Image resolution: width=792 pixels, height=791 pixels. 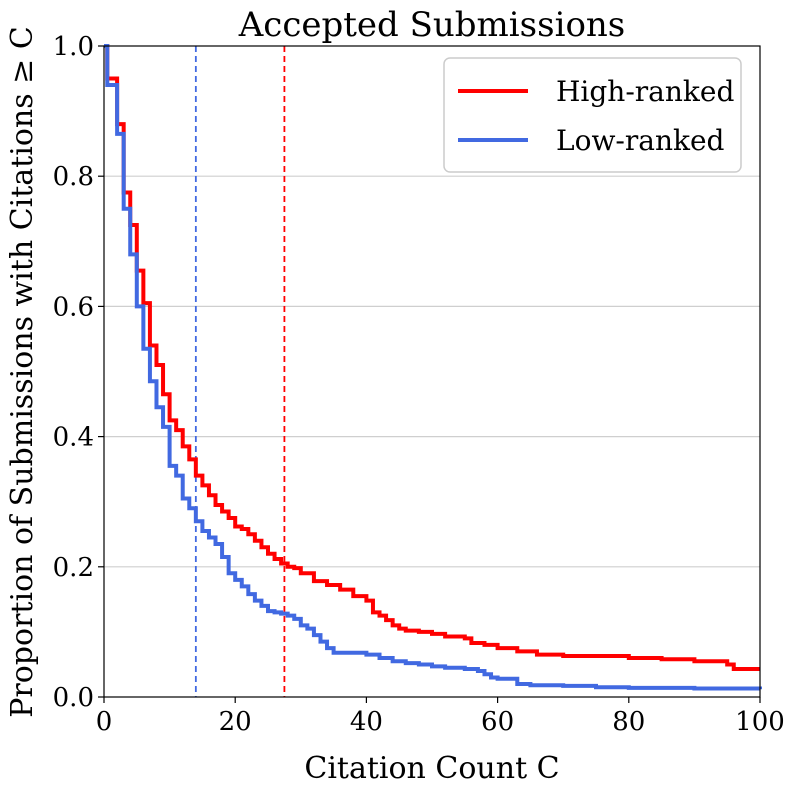 I want to click on legend-label-high-ranked: High-ranked, so click(x=645, y=91).